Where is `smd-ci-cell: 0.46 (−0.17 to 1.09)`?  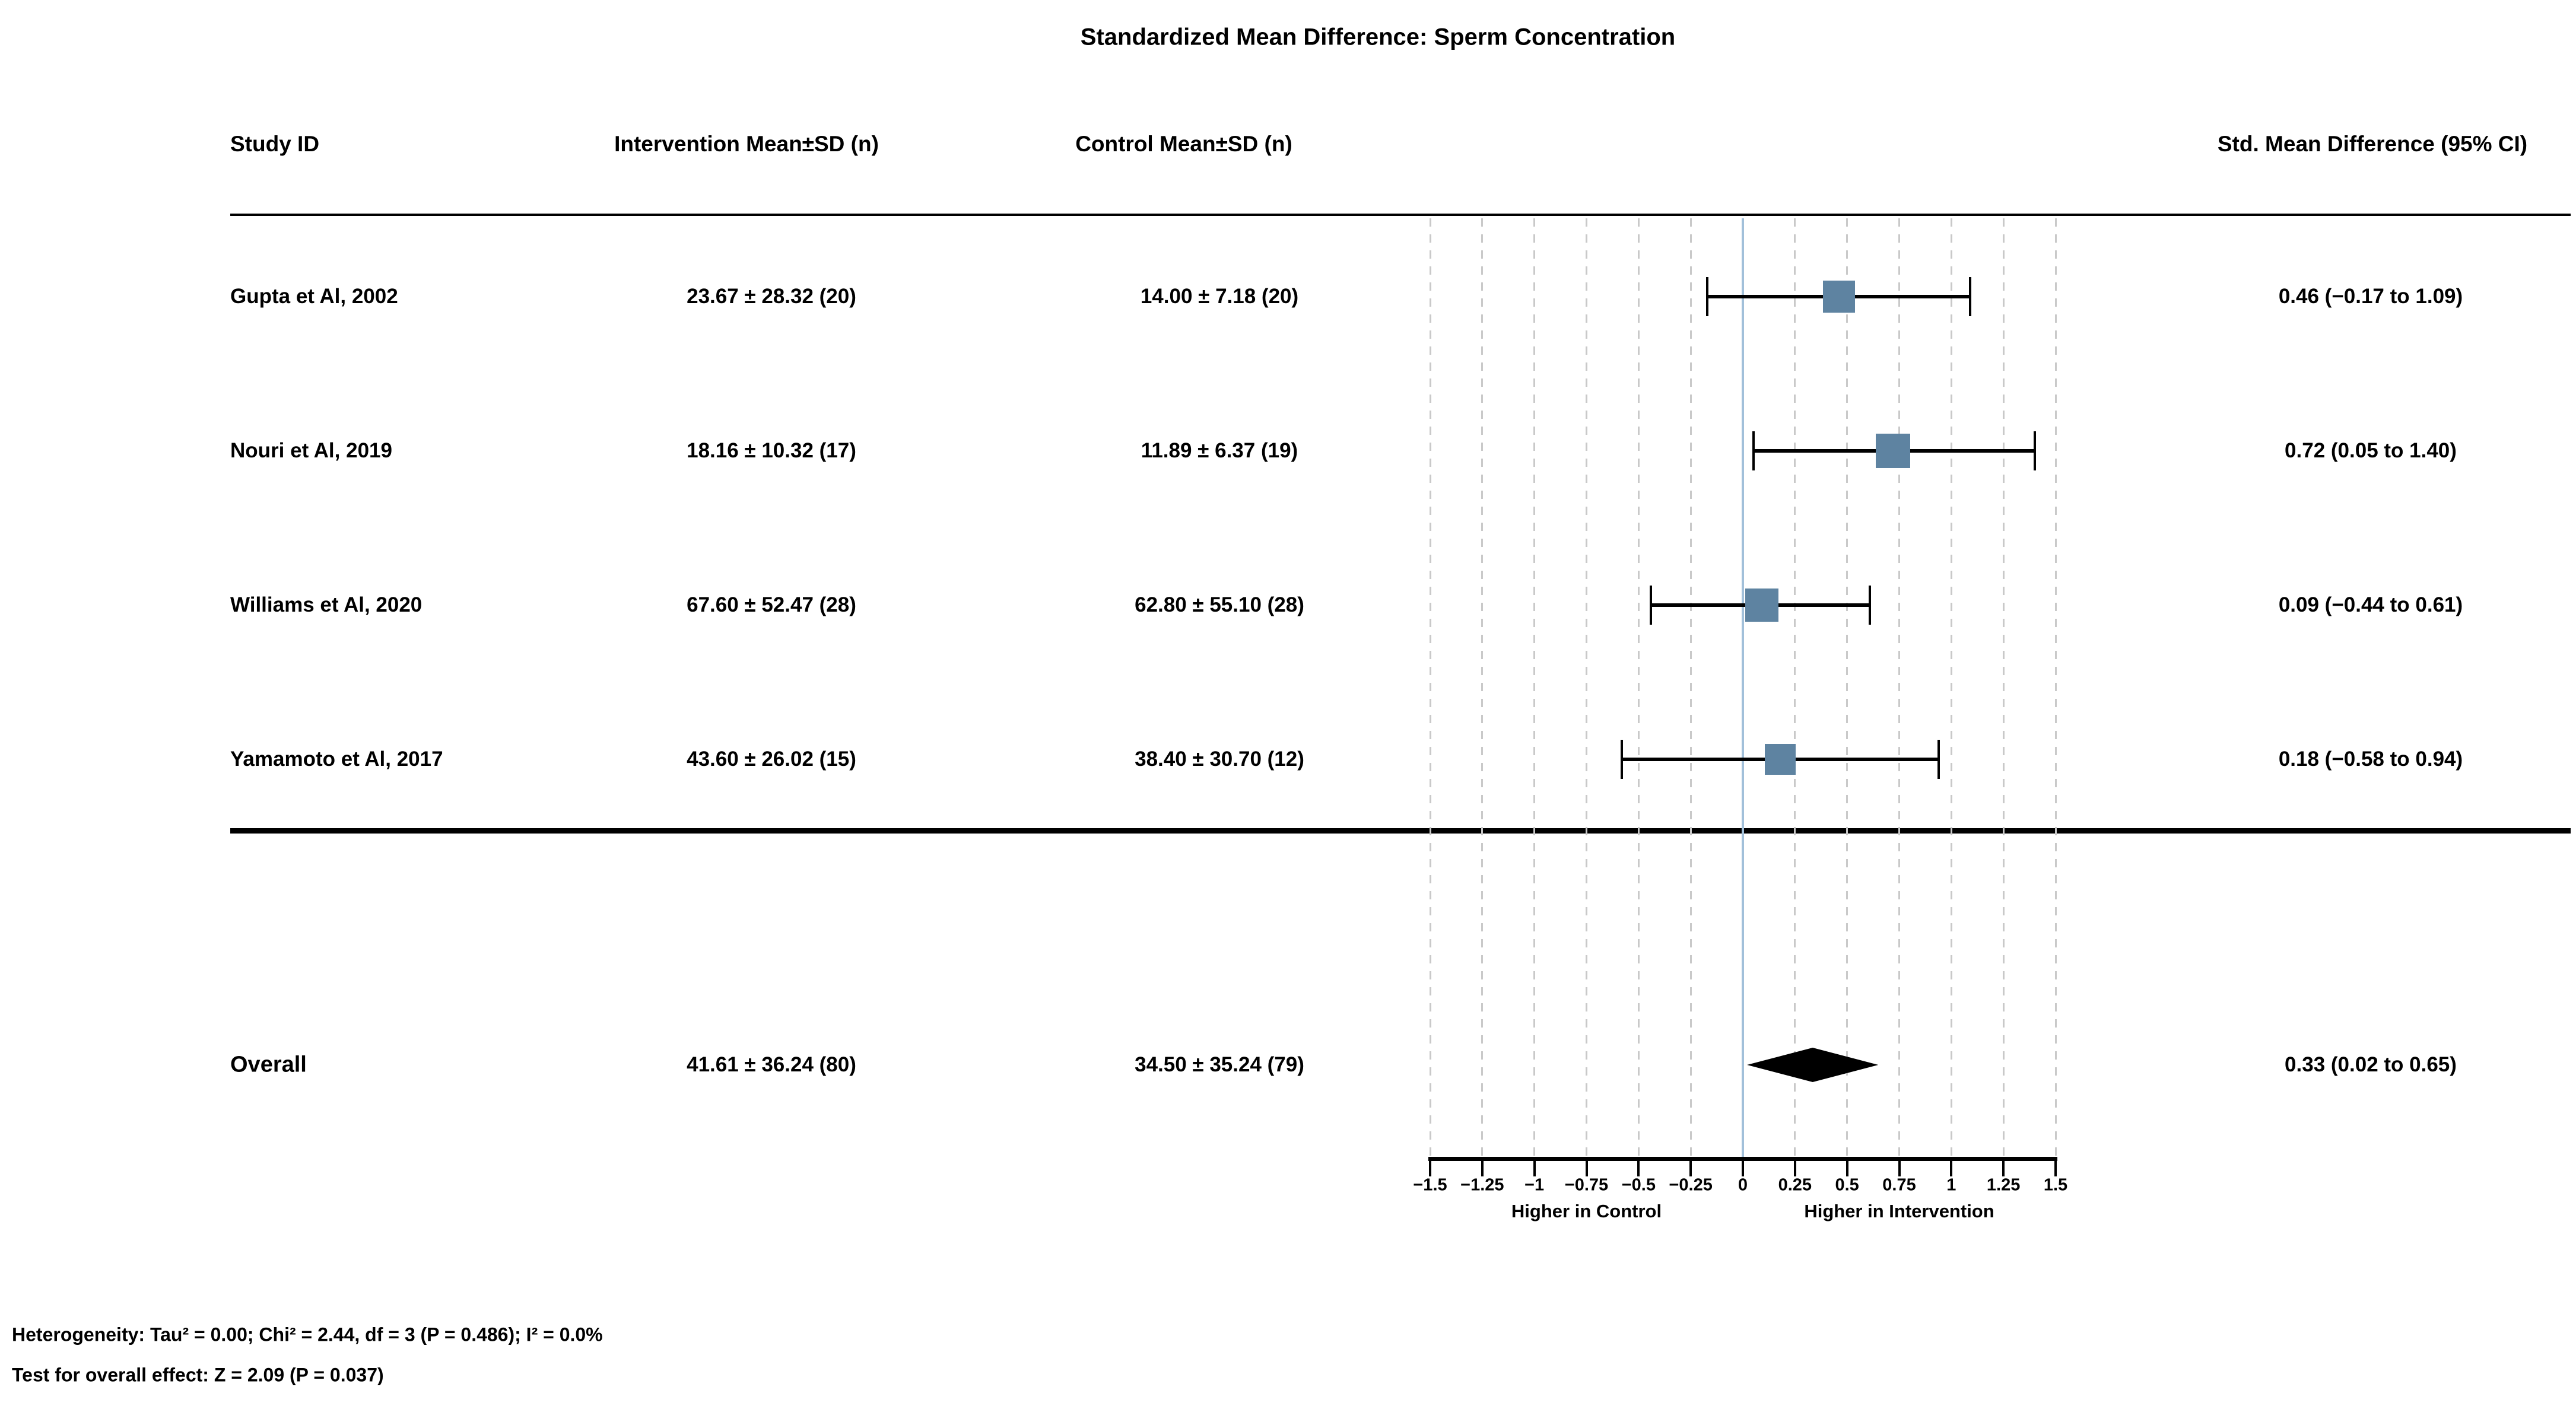 smd-ci-cell: 0.46 (−0.17 to 1.09) is located at coordinates (2370, 297).